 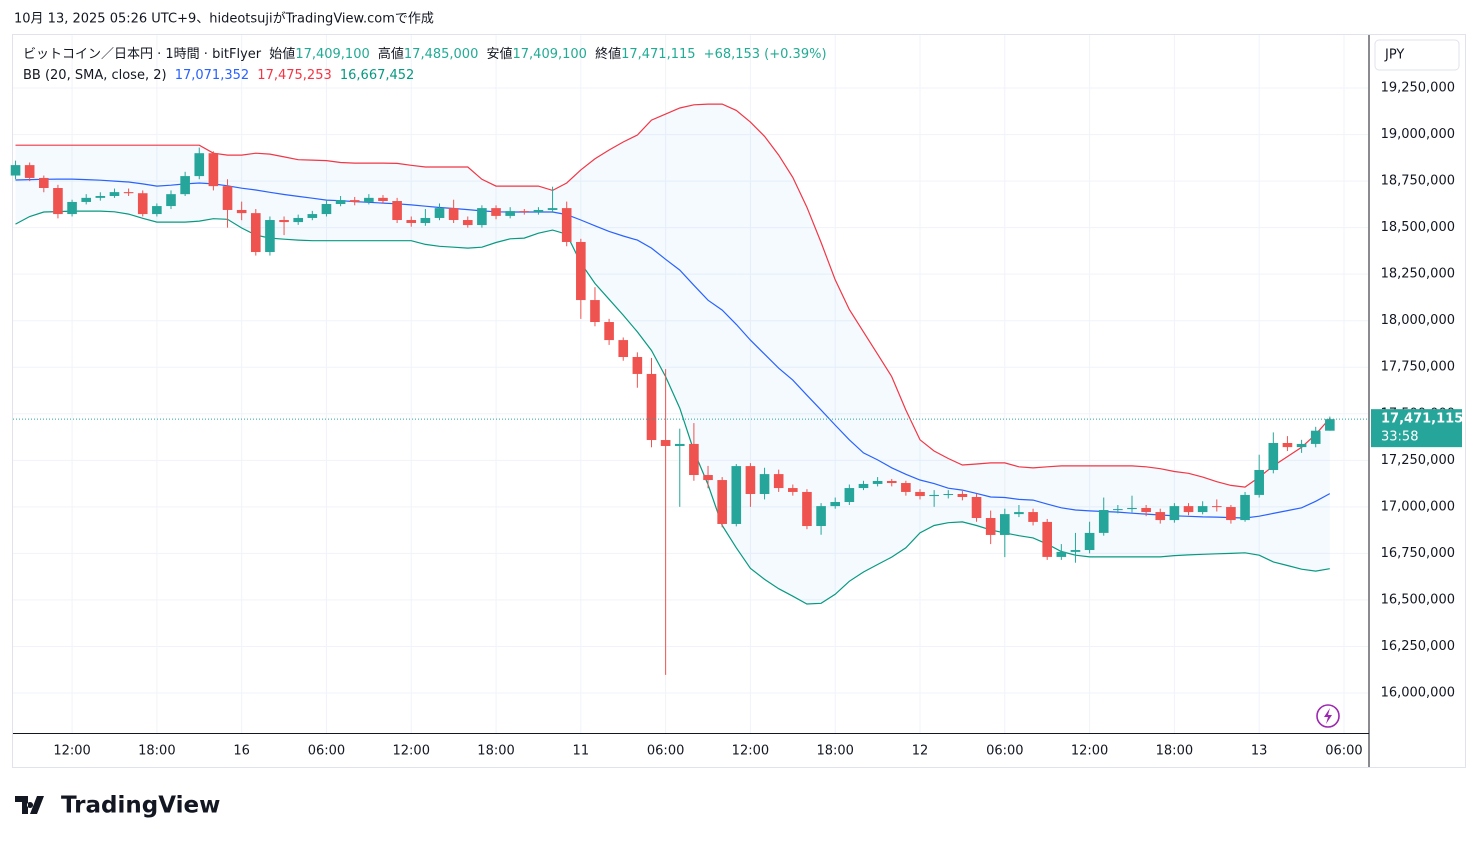 I want to click on y-tick-label: 17,250,000, so click(x=1418, y=460).